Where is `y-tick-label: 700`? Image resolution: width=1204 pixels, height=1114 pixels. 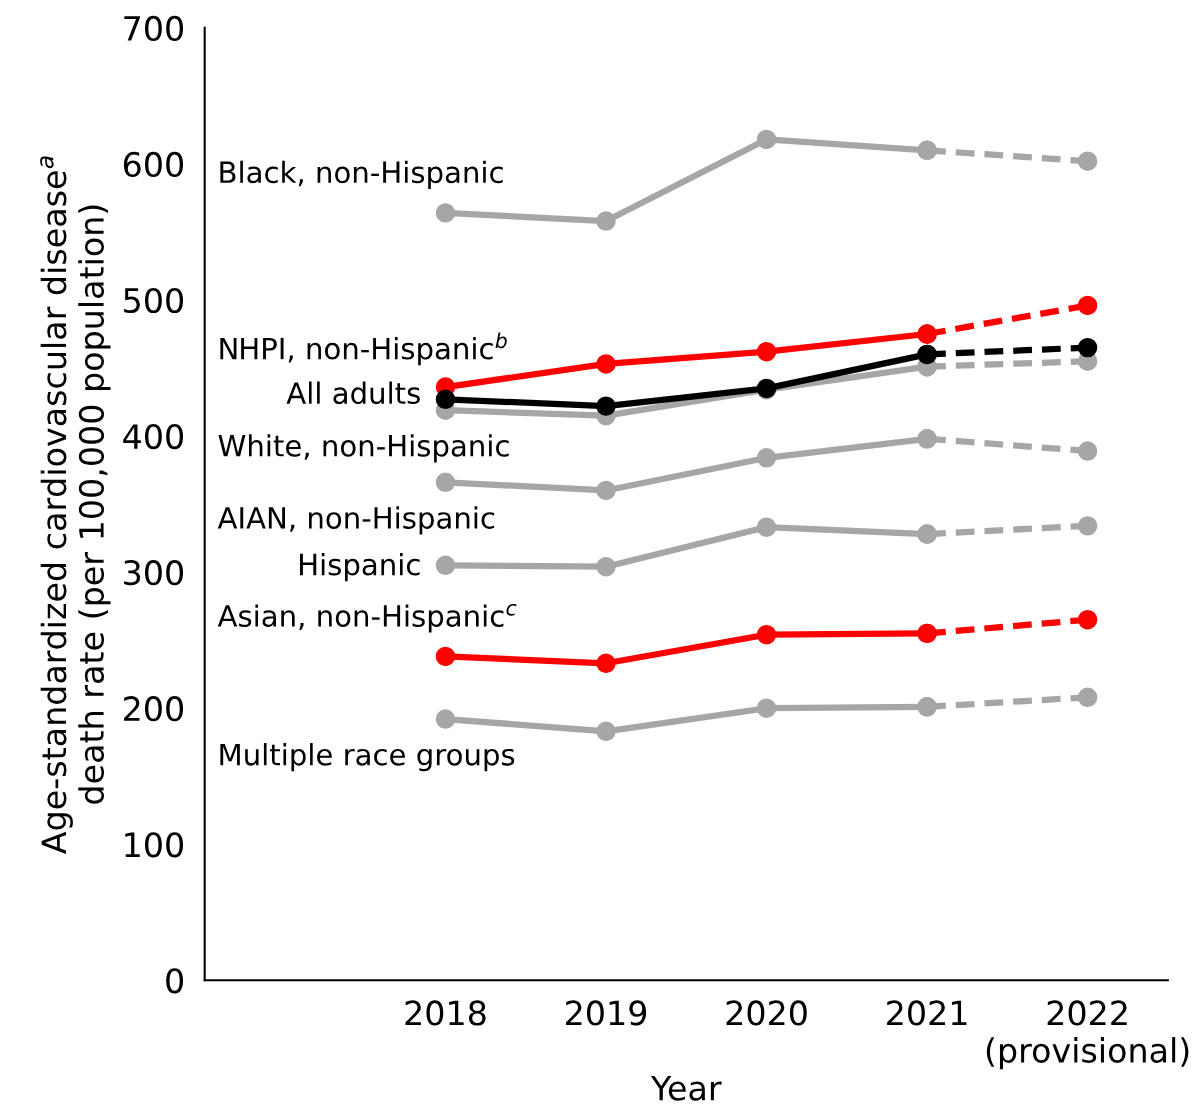
y-tick-label: 700 is located at coordinates (154, 28).